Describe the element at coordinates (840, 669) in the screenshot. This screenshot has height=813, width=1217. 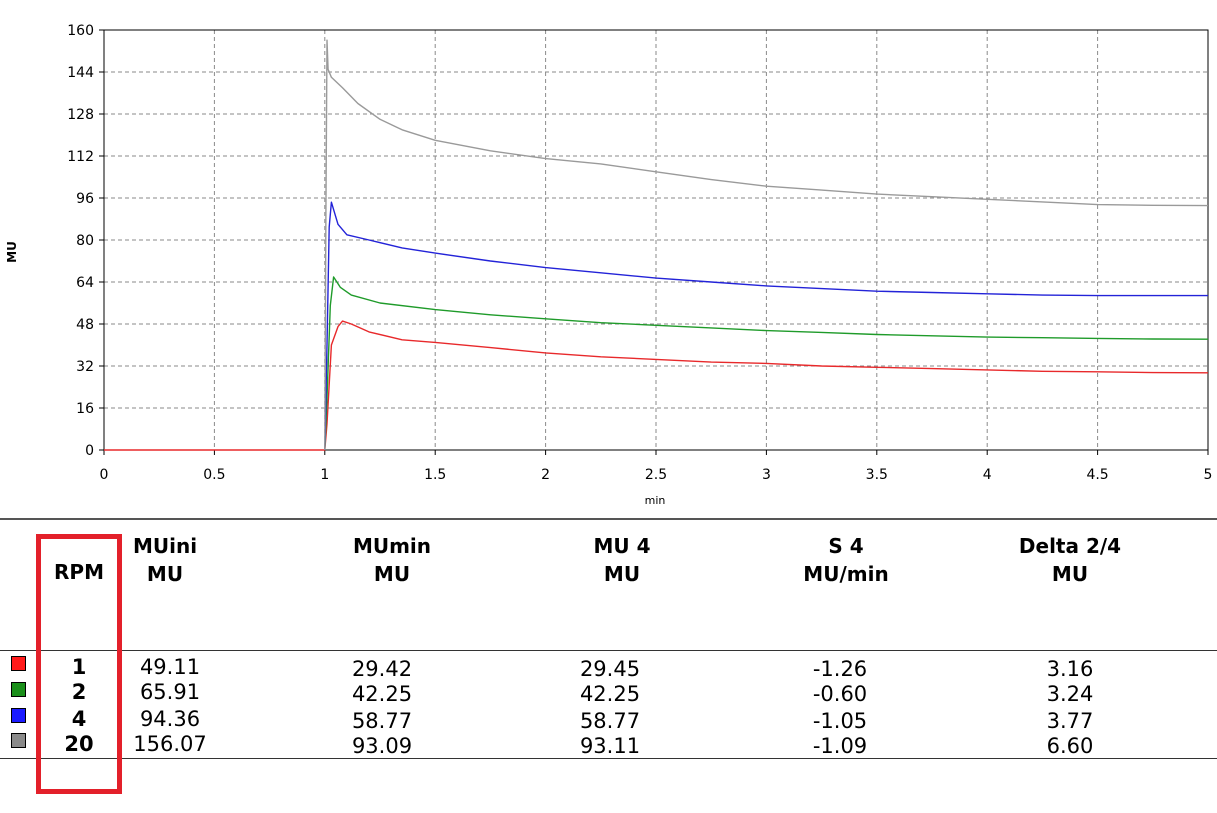
I see `cell-s4: -1.26` at that location.